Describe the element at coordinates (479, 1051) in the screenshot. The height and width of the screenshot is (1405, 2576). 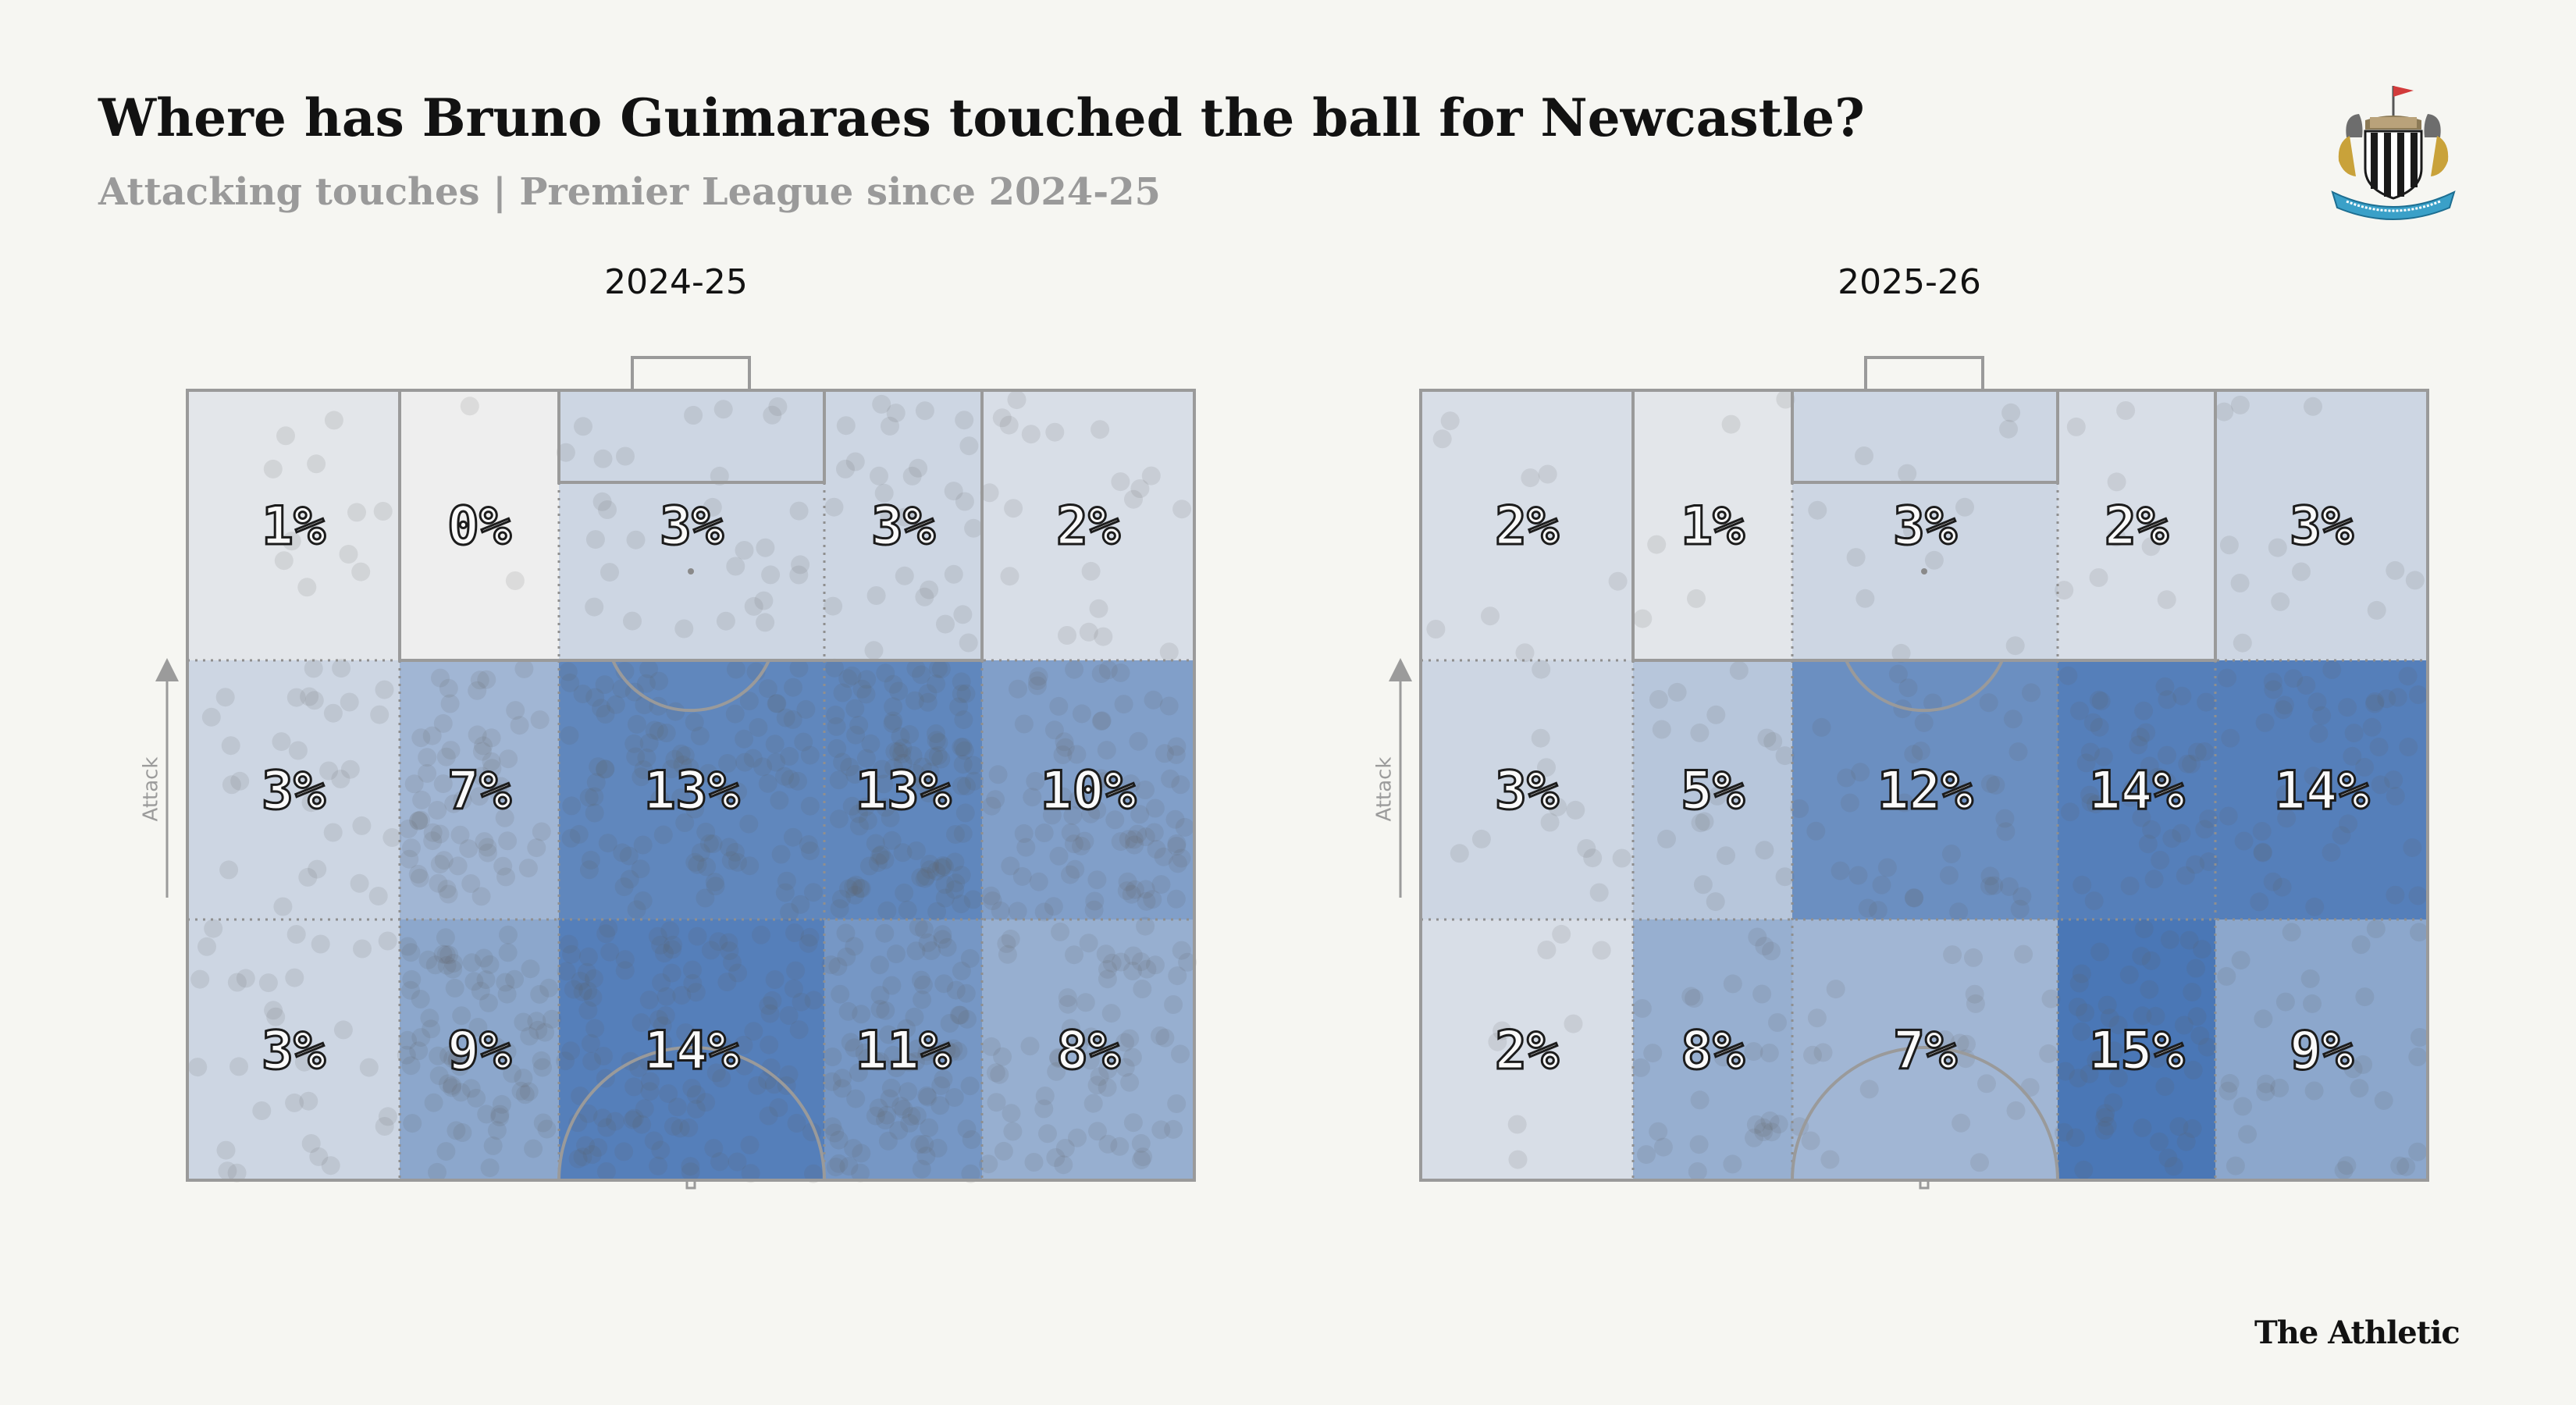
I see `percentage-label: 9%` at that location.